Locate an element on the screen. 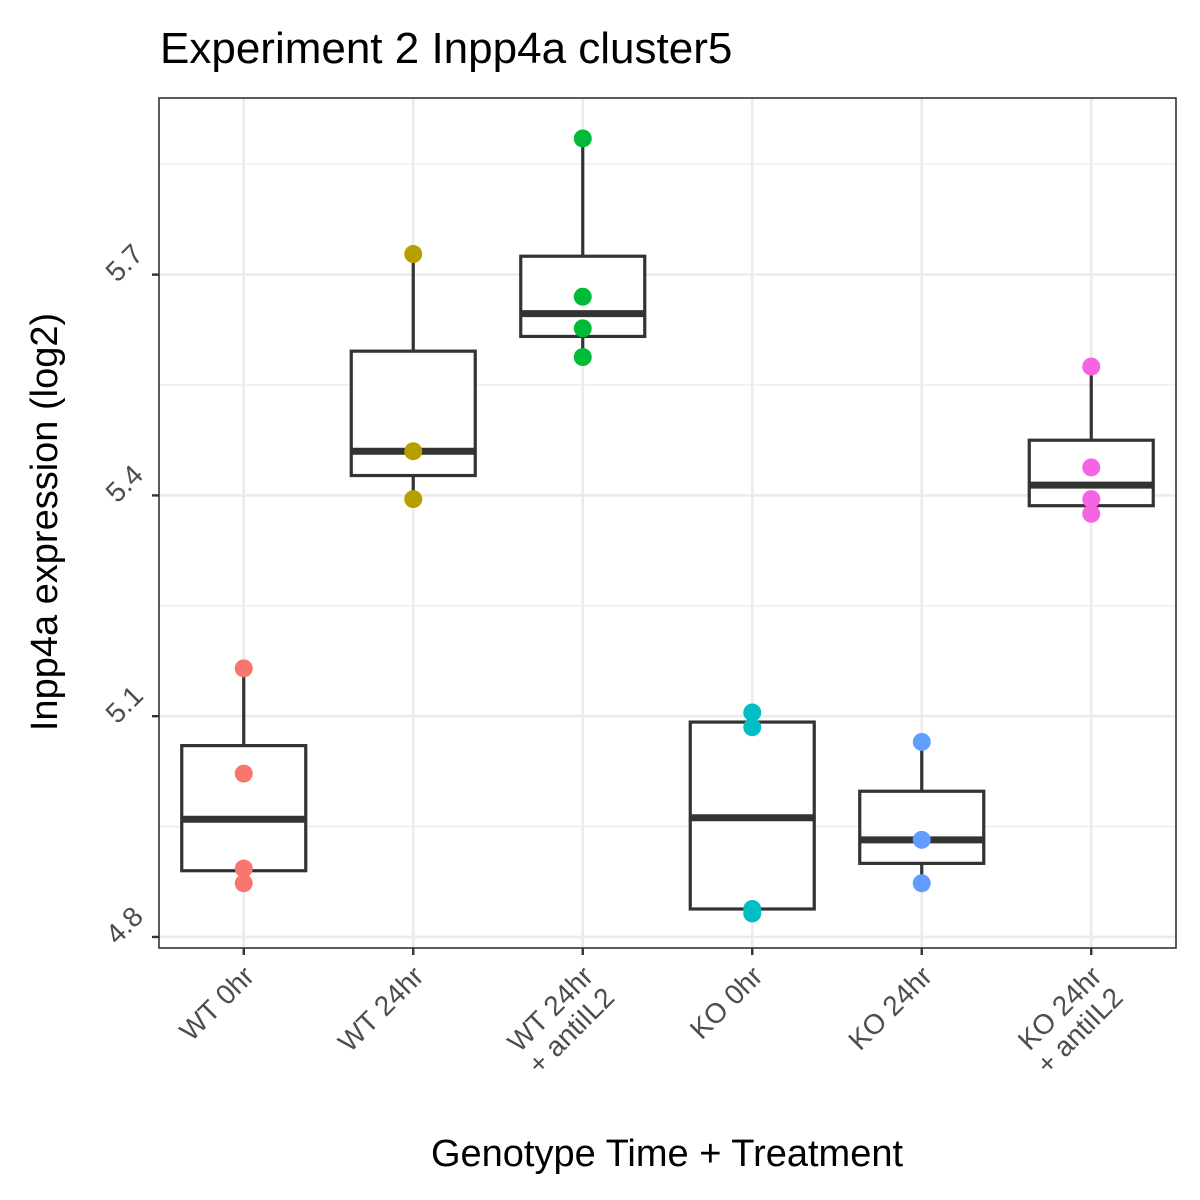 The height and width of the screenshot is (1200, 1200). x-axis-title: Genotype Time + Treatment is located at coordinates (667, 1154).